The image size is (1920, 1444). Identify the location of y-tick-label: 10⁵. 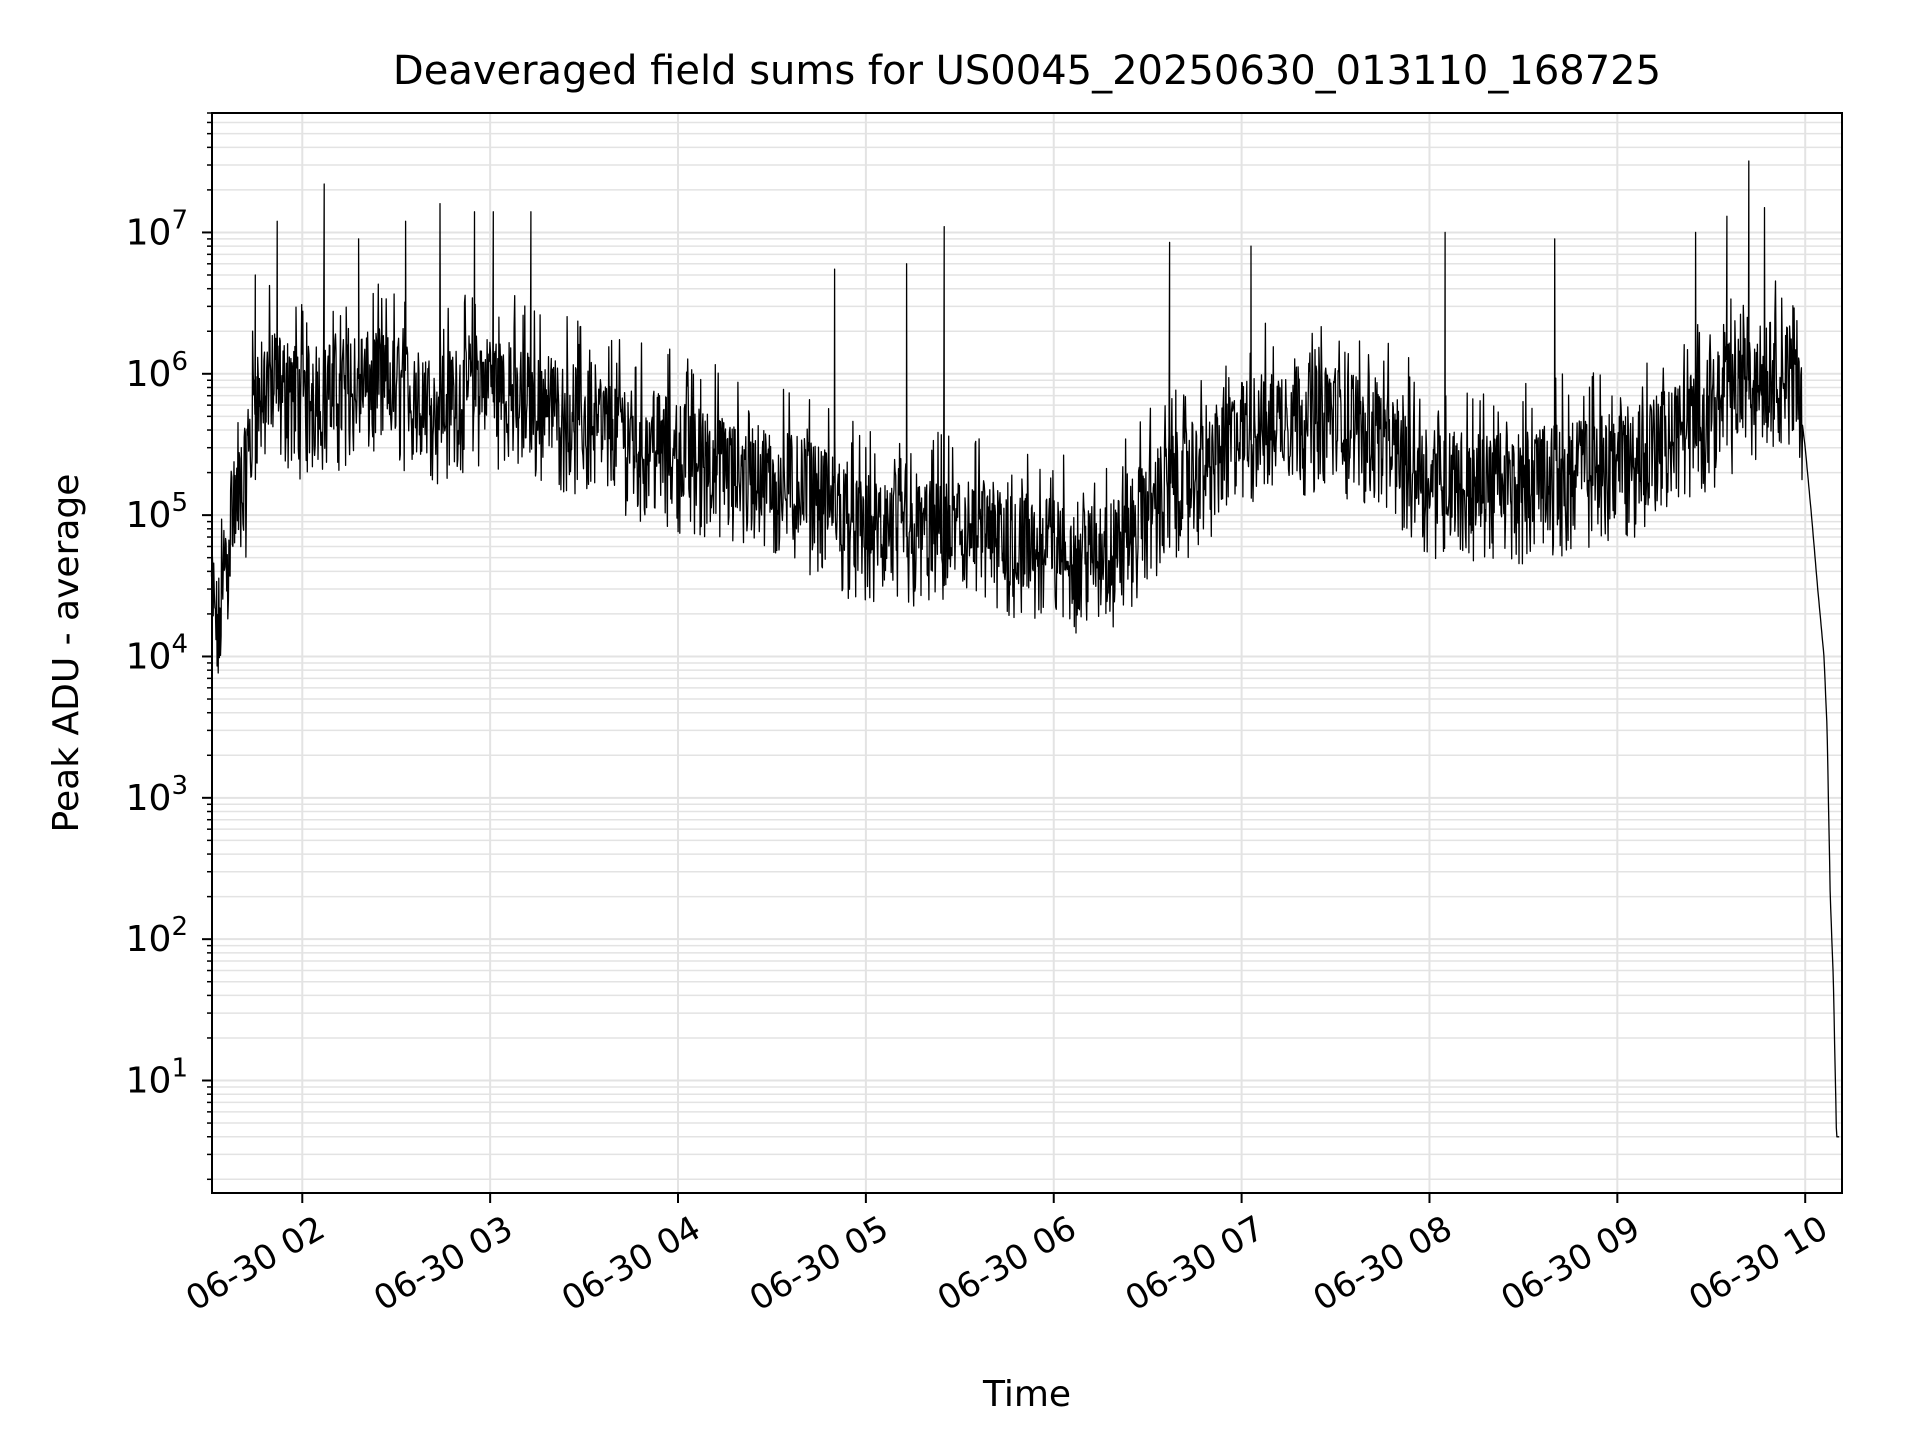
(157, 512).